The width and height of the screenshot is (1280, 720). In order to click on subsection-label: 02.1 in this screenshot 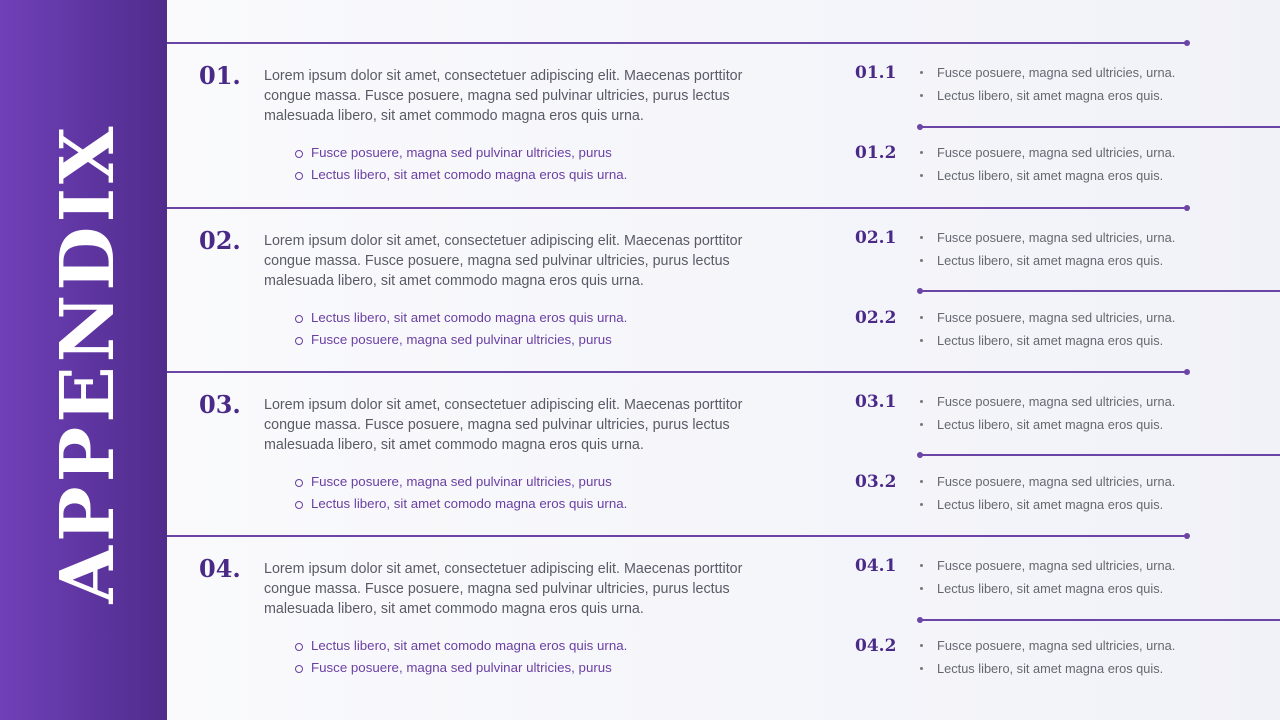, I will do `click(876, 238)`.